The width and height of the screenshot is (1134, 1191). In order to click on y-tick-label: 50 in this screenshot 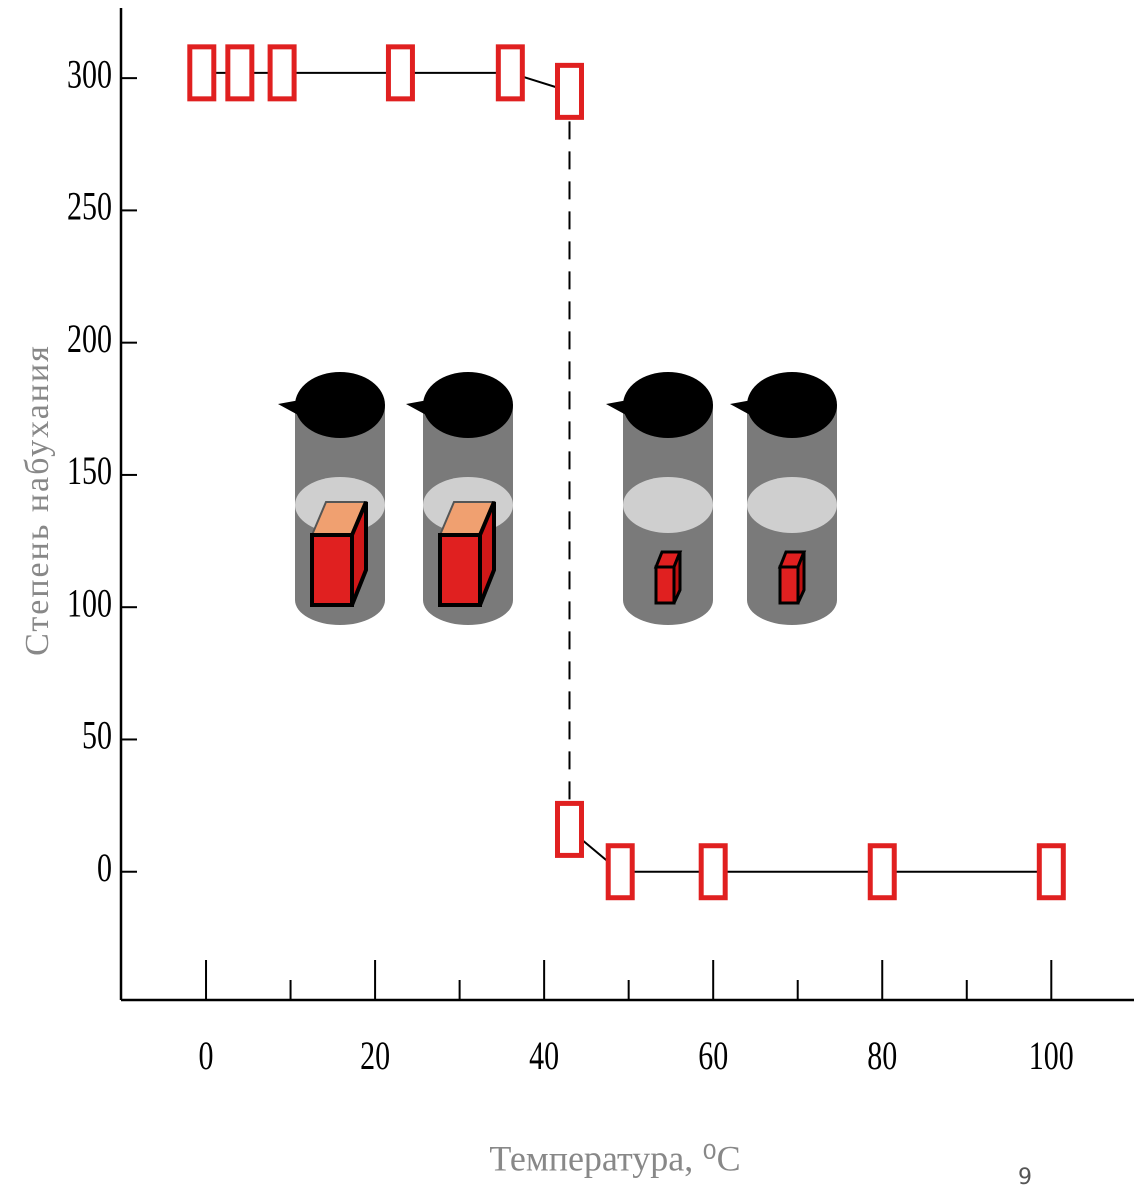, I will do `click(97, 734)`.